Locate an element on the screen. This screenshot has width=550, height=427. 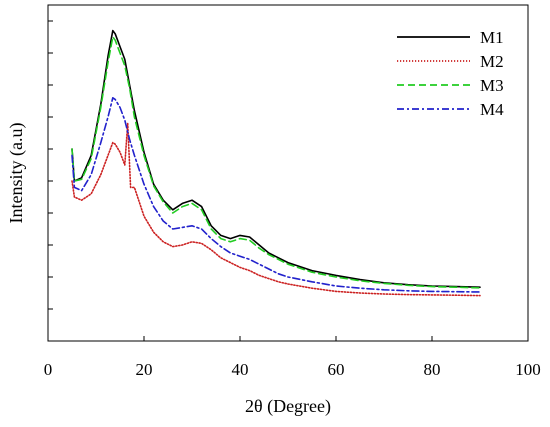
x-axis-label: 2θ (Degree) is located at coordinates (288, 406).